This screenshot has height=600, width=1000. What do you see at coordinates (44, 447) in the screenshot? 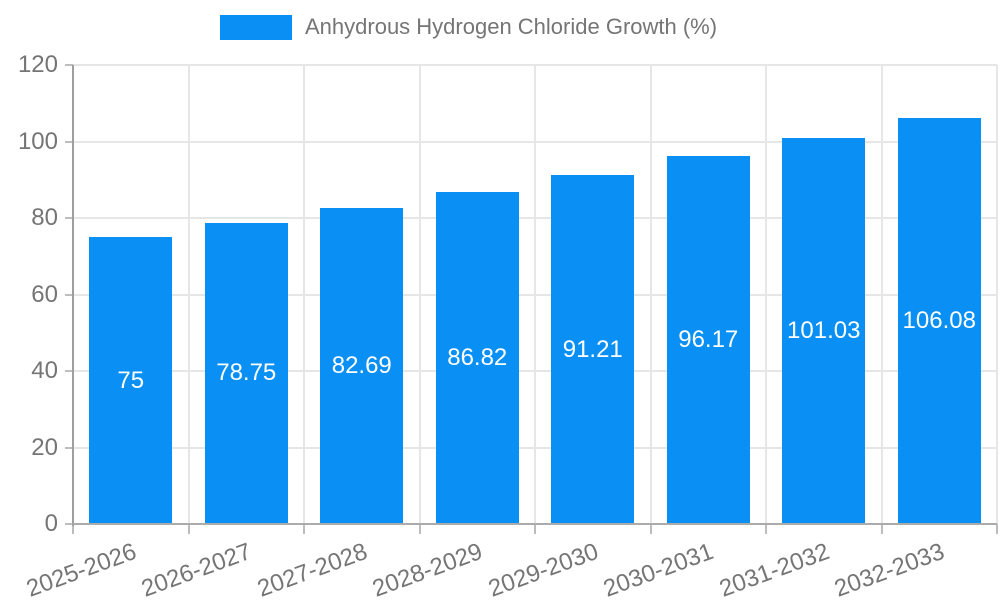
I see `y-axis-tick-label: 20` at bounding box center [44, 447].